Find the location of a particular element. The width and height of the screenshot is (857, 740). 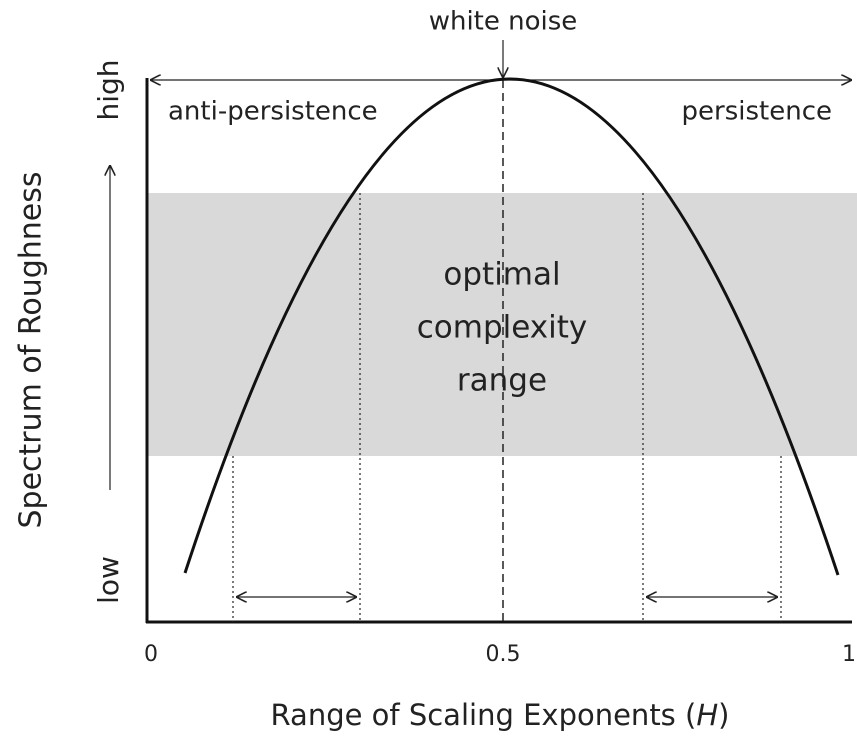

y-axis-label: Spectrum of Roughness is located at coordinates (31, 349).